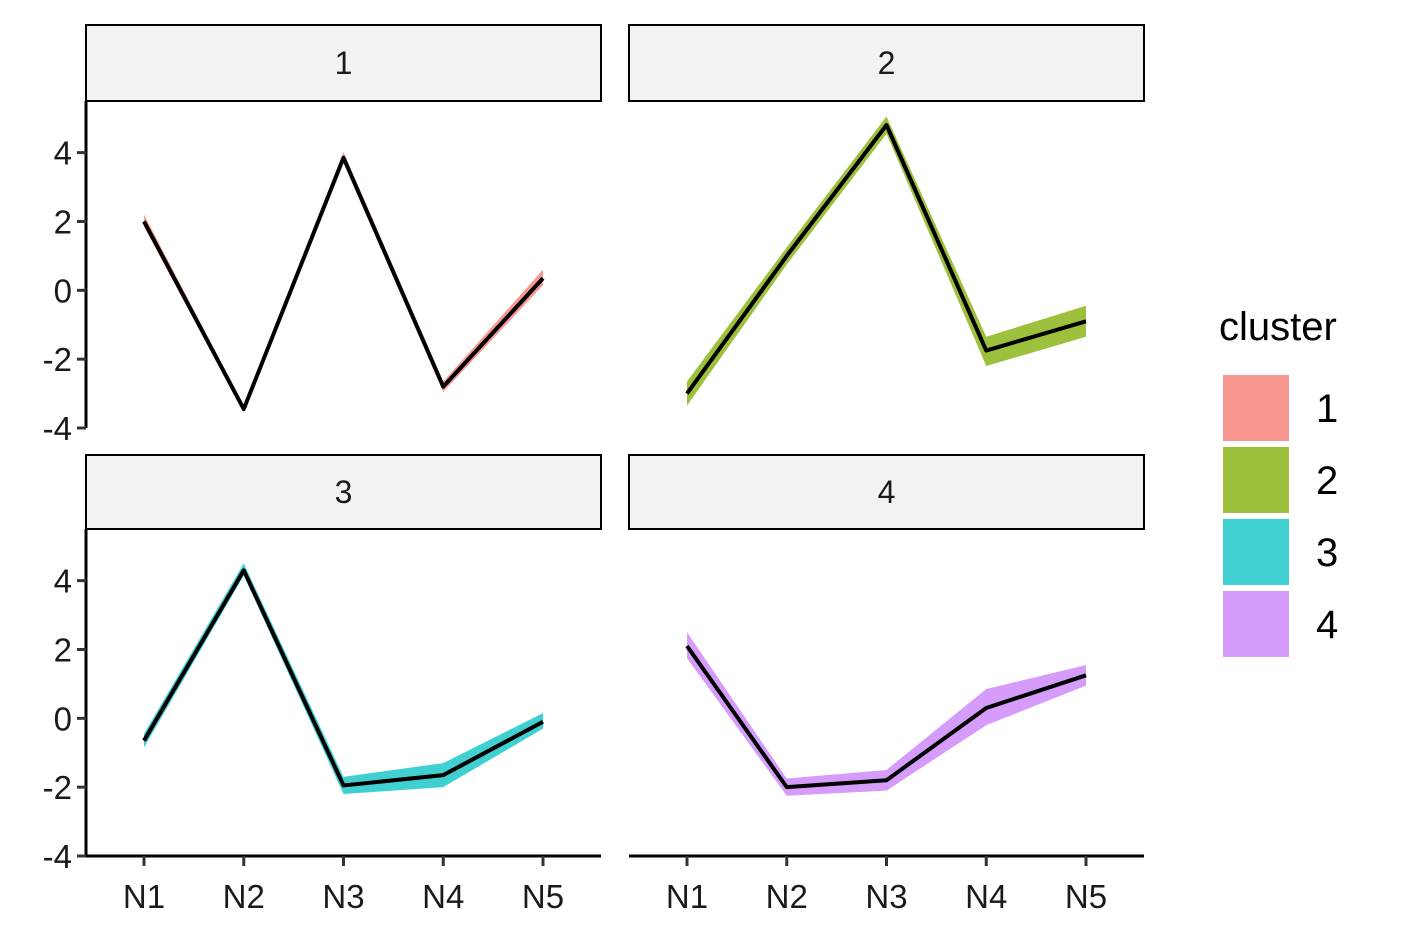 This screenshot has width=1417, height=944. I want to click on facet-strip-label: 4, so click(887, 492).